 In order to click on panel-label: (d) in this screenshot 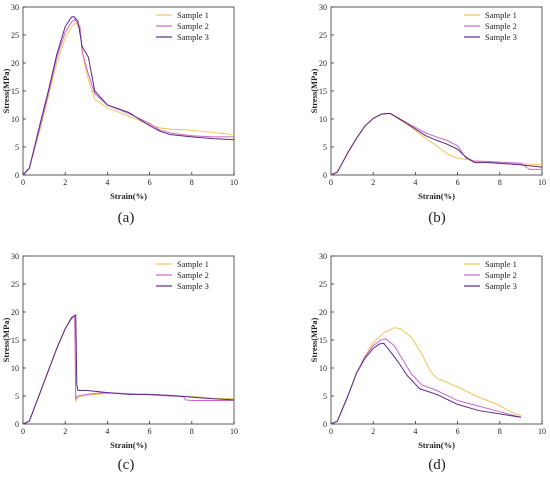, I will do `click(437, 465)`.